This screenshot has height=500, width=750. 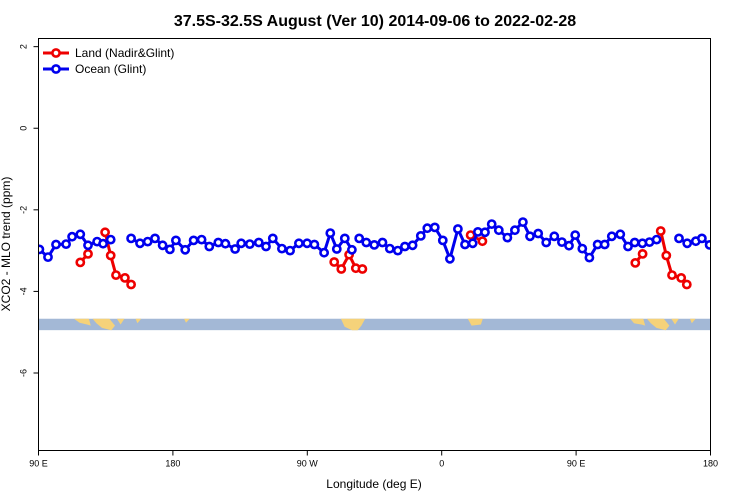 What do you see at coordinates (308, 464) in the screenshot?
I see `x-tick-label: 90 W` at bounding box center [308, 464].